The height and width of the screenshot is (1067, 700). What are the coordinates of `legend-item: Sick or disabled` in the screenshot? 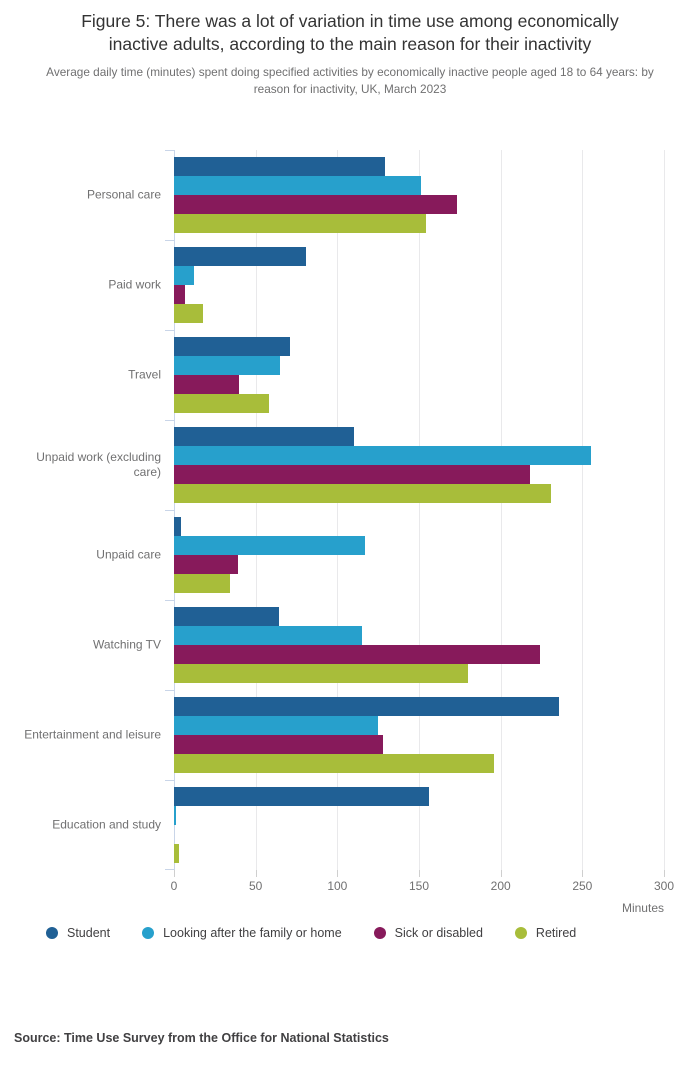 It's located at (428, 933).